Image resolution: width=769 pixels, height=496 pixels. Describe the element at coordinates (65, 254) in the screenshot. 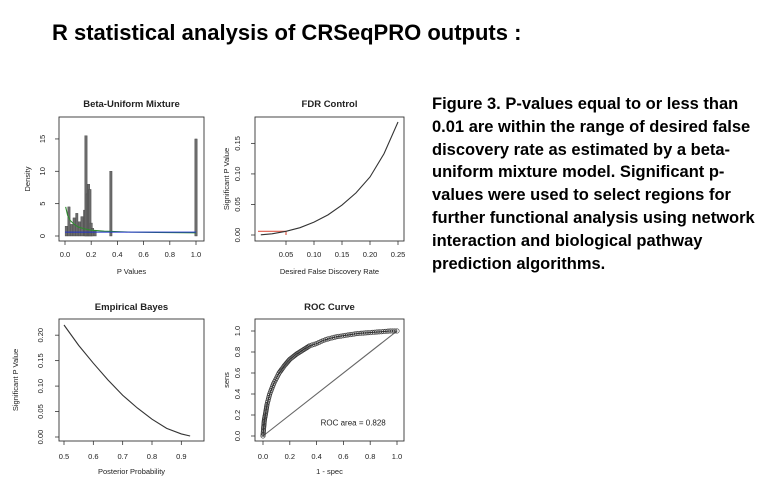

I see `bum-x-tick-label: 0.0` at that location.